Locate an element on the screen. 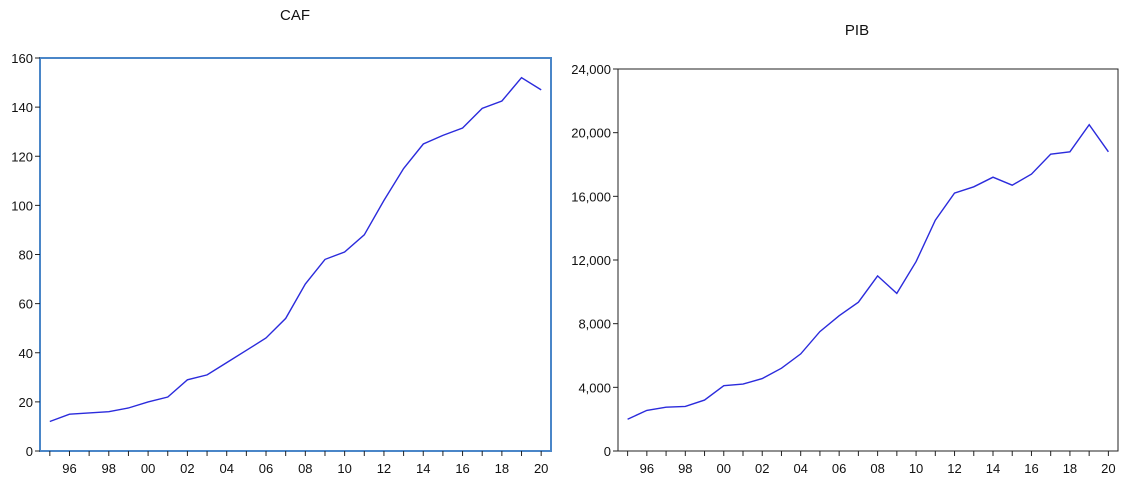 The image size is (1122, 486). caf-y-tick-label: 40 is located at coordinates (26, 353).